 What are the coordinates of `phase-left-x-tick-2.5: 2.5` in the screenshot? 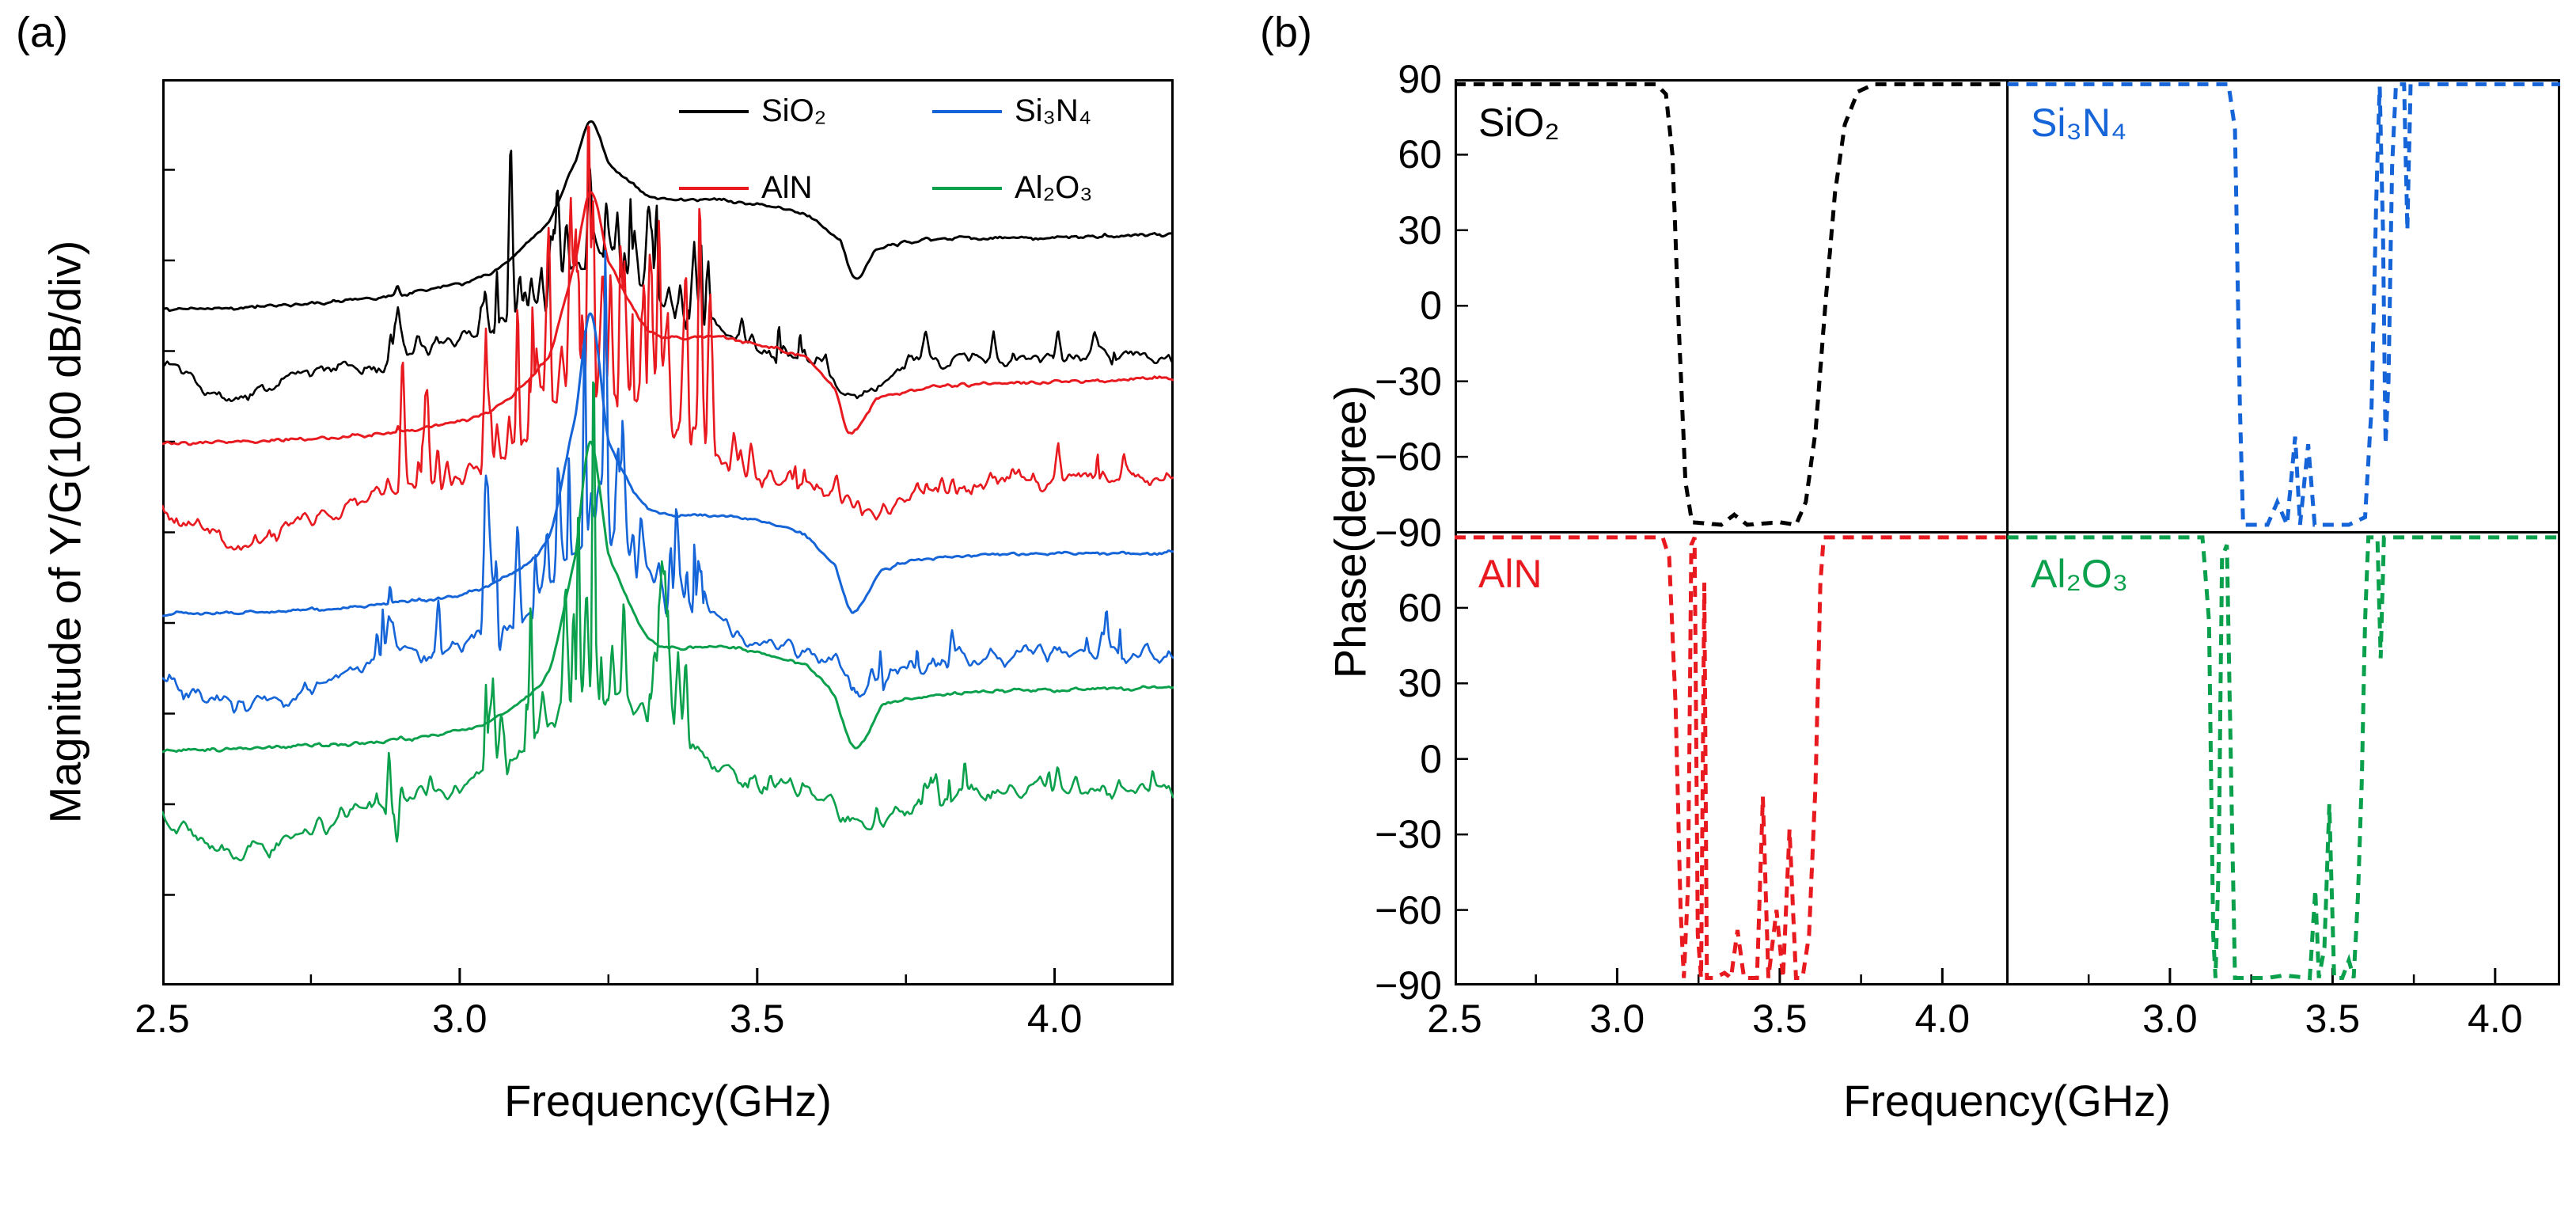 It's located at (1454, 1019).